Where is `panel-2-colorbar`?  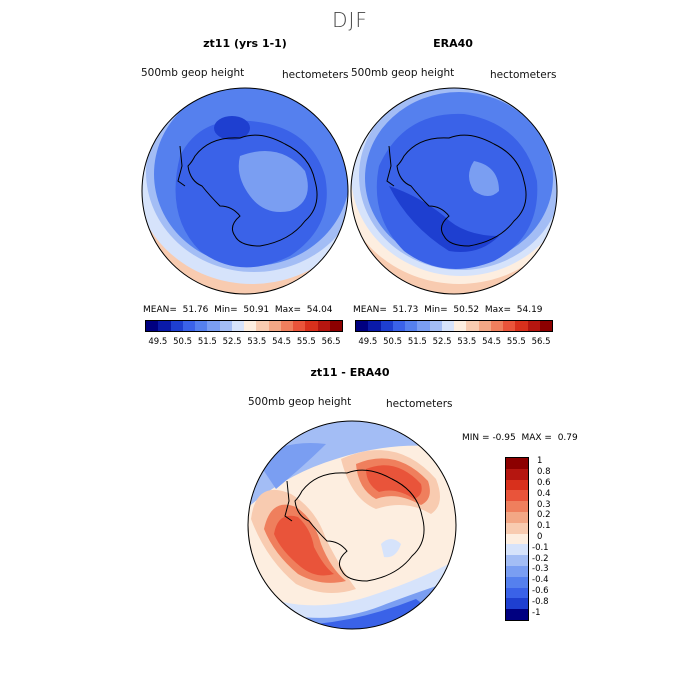 panel-2-colorbar is located at coordinates (454, 326).